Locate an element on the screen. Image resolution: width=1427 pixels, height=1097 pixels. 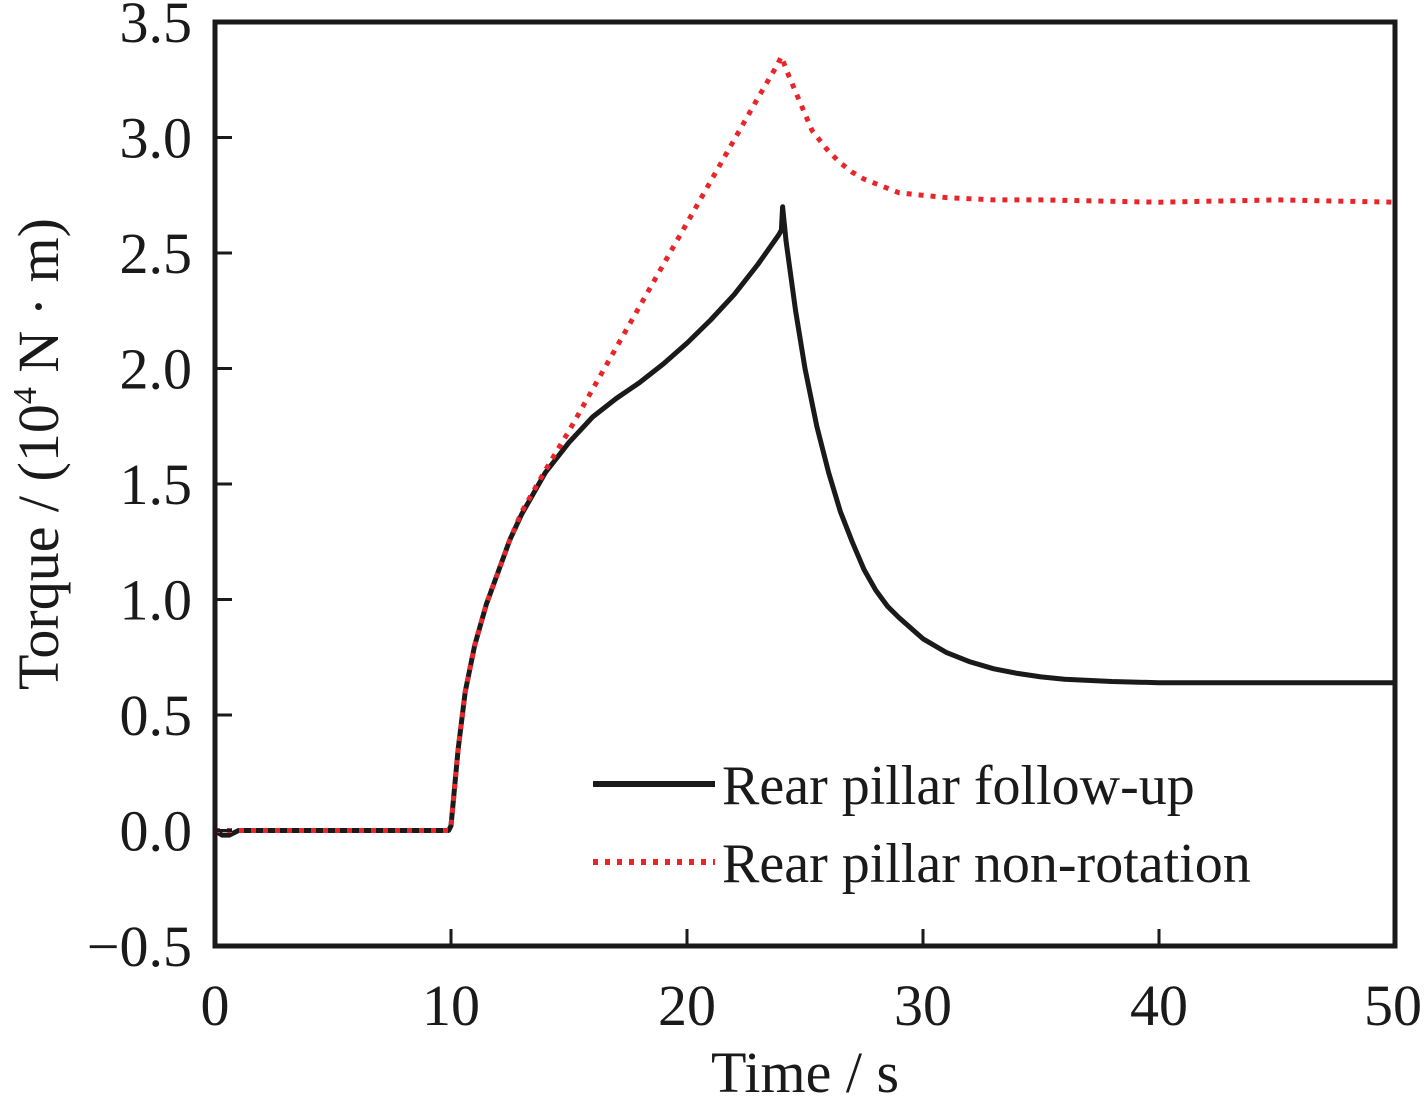
y-tick-label: −0.5 is located at coordinates (139, 946).